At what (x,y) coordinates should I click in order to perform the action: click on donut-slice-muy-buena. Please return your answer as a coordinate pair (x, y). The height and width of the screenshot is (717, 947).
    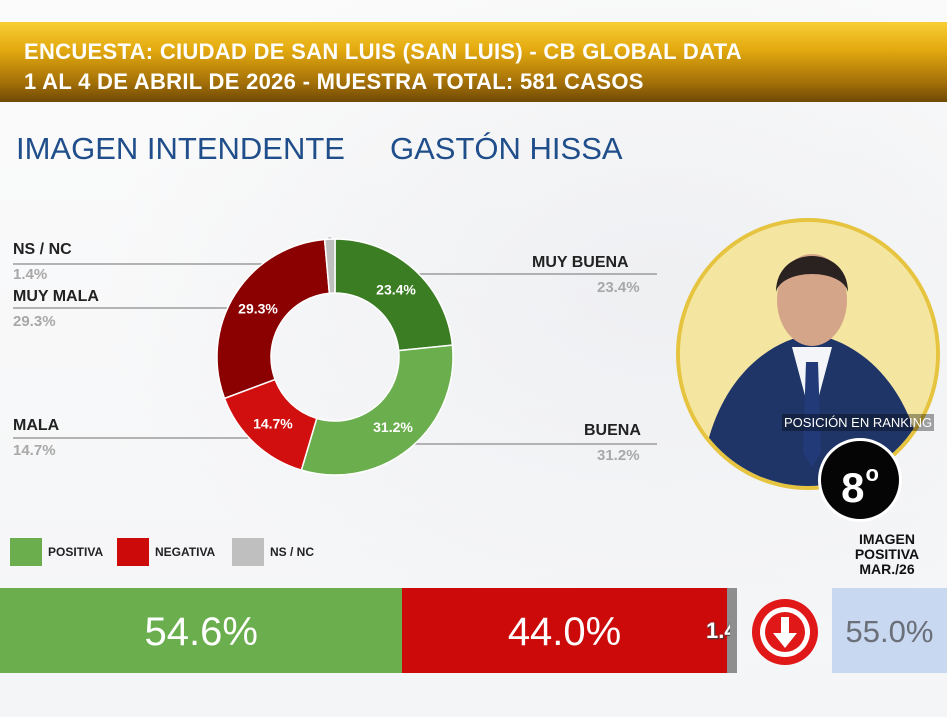
    Looking at the image, I should click on (394, 295).